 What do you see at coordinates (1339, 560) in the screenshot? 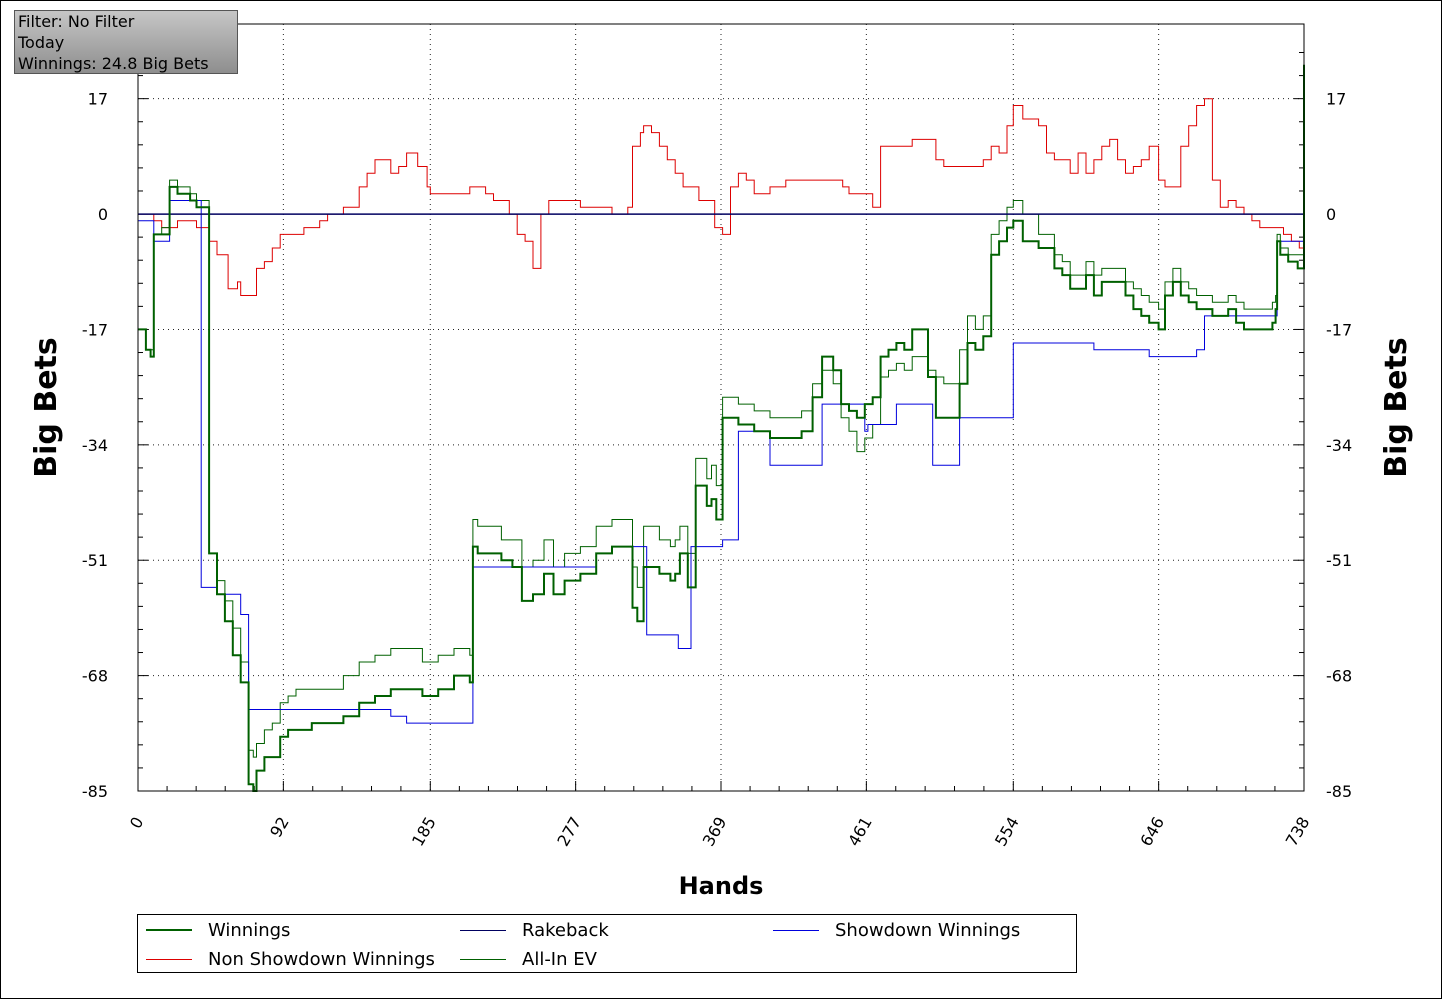
I see `y-tick-label-right: -51` at bounding box center [1339, 560].